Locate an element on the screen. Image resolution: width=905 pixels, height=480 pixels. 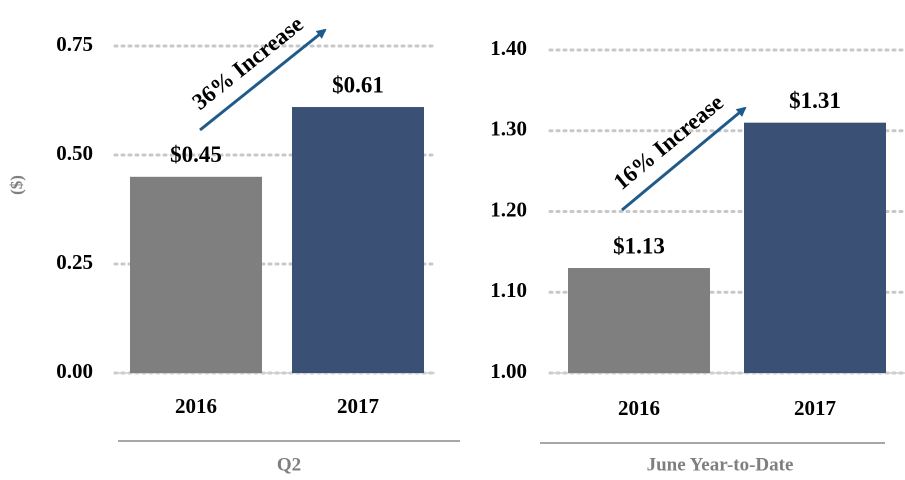
y-tick-label: 1.20 is located at coordinates (508, 209).